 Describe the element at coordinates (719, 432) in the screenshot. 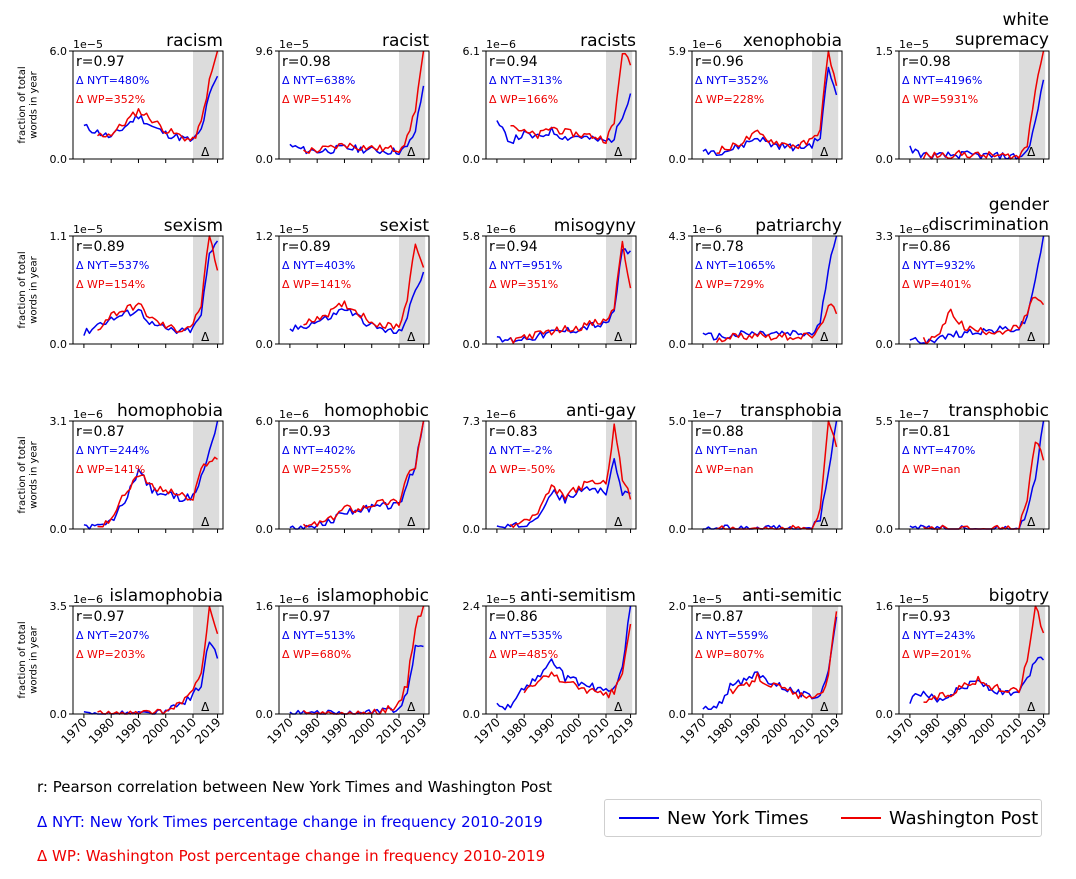

I see `correlation-label: r=0.88` at that location.